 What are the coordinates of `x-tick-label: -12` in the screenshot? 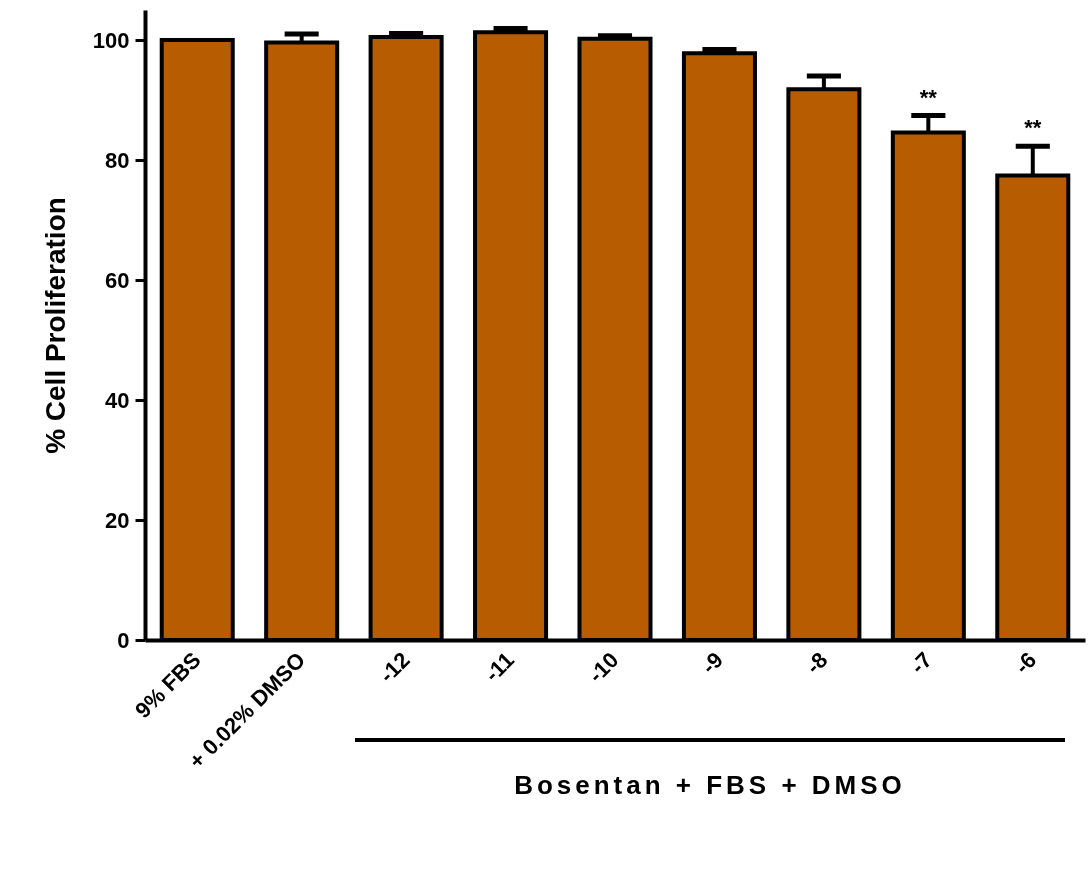 It's located at (394, 667).